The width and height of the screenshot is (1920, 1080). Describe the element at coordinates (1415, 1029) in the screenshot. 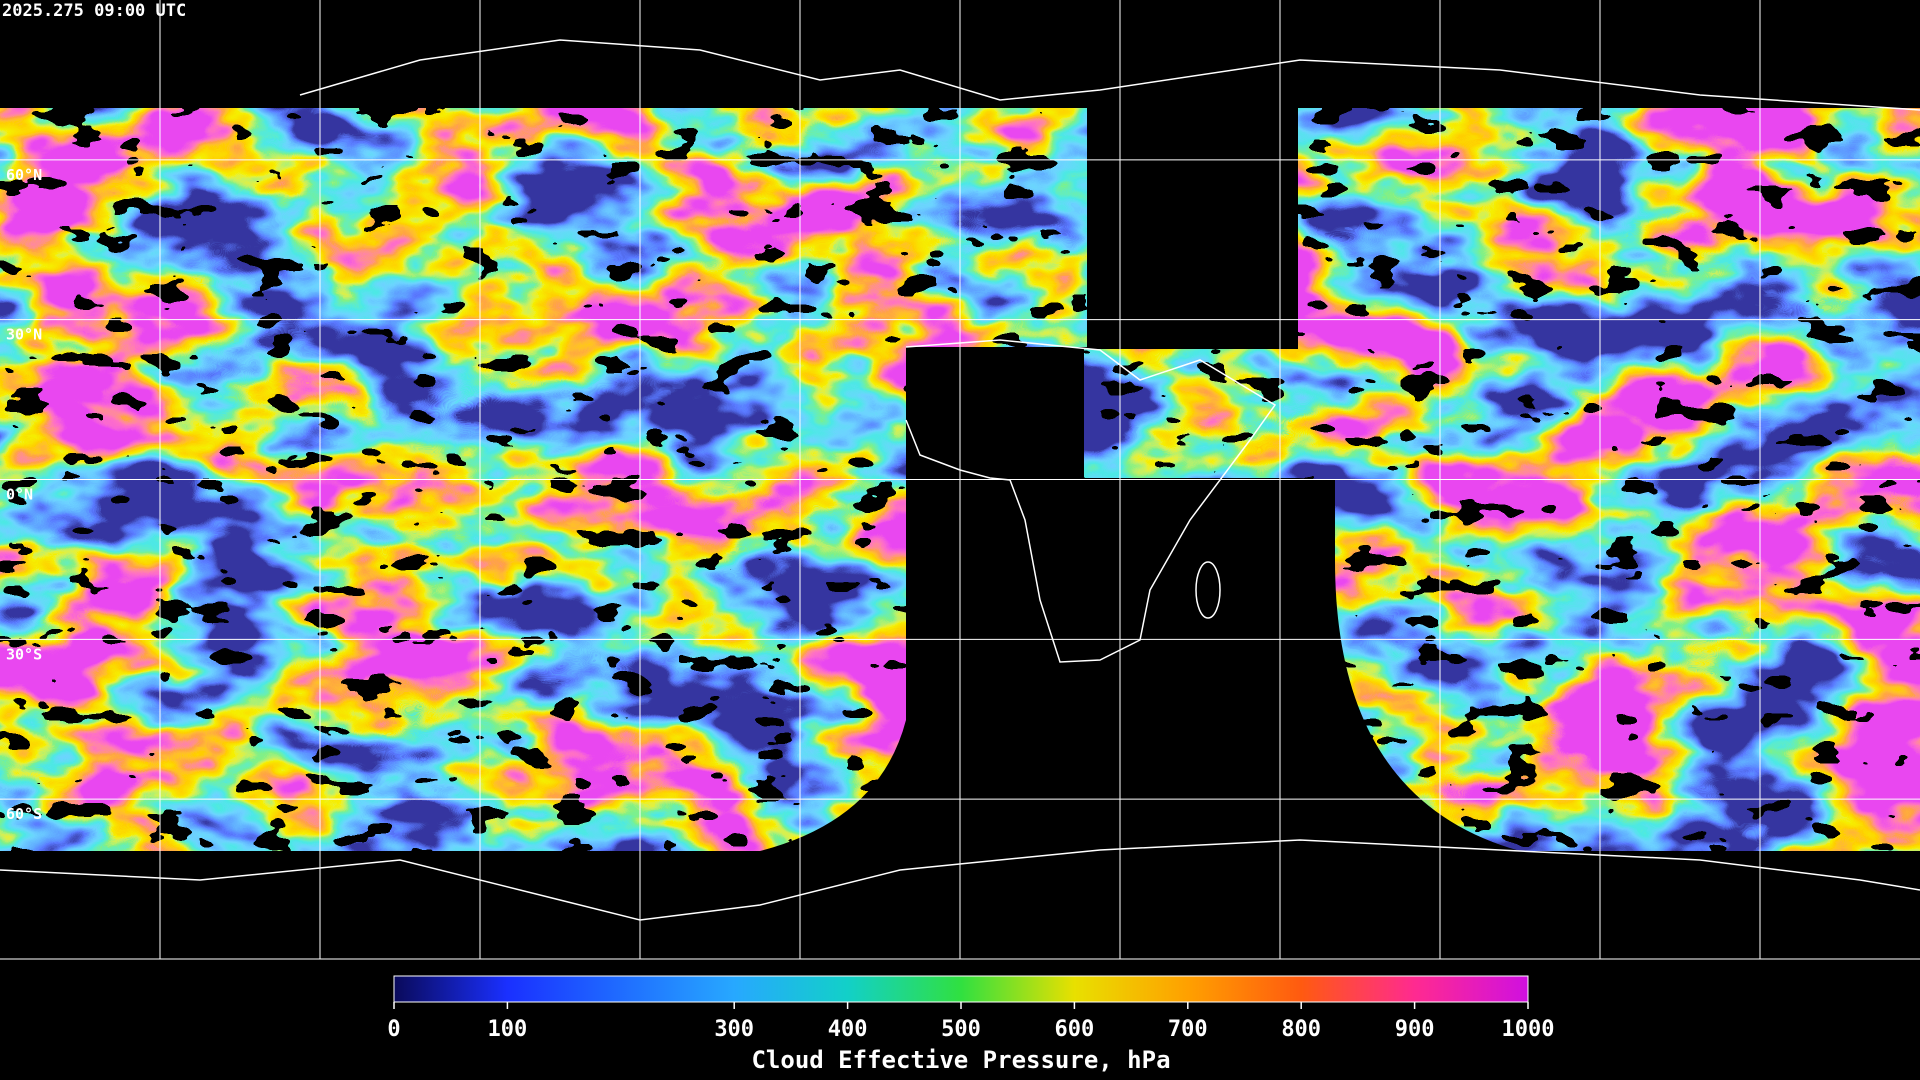

I see `colorbar-tick-label: 900` at that location.